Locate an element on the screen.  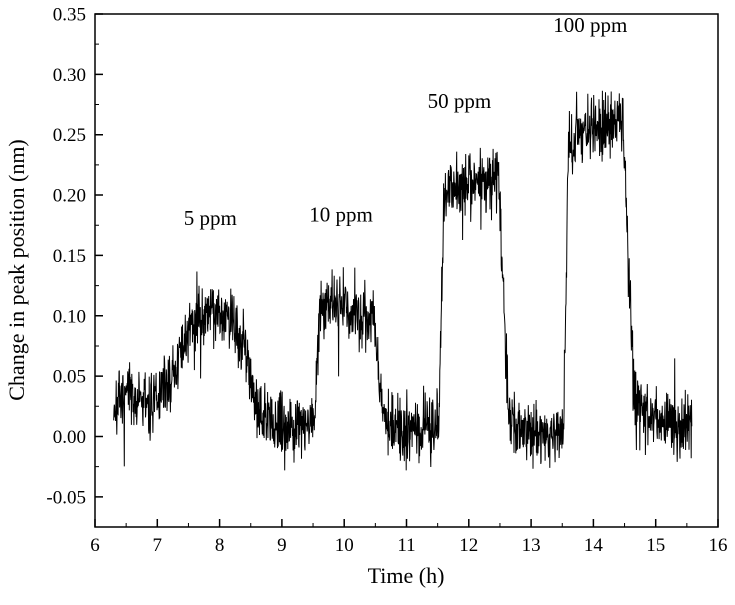
chart-annotation: 50 ppm is located at coordinates (460, 101).